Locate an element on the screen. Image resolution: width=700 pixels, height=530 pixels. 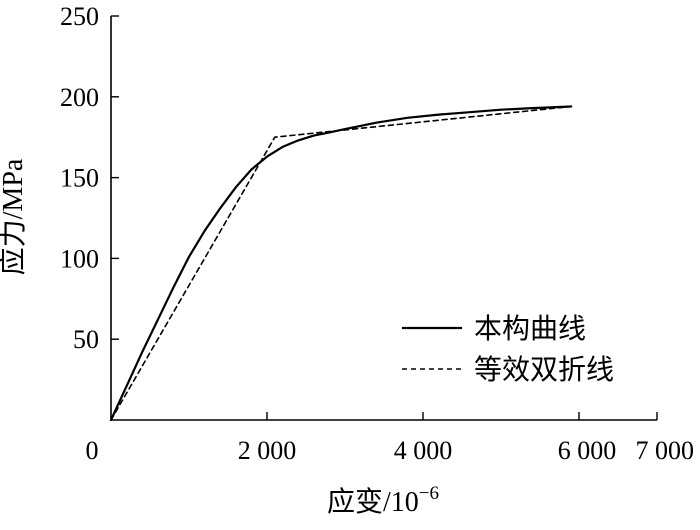
x-tick-label: 0 is located at coordinates (92, 450).